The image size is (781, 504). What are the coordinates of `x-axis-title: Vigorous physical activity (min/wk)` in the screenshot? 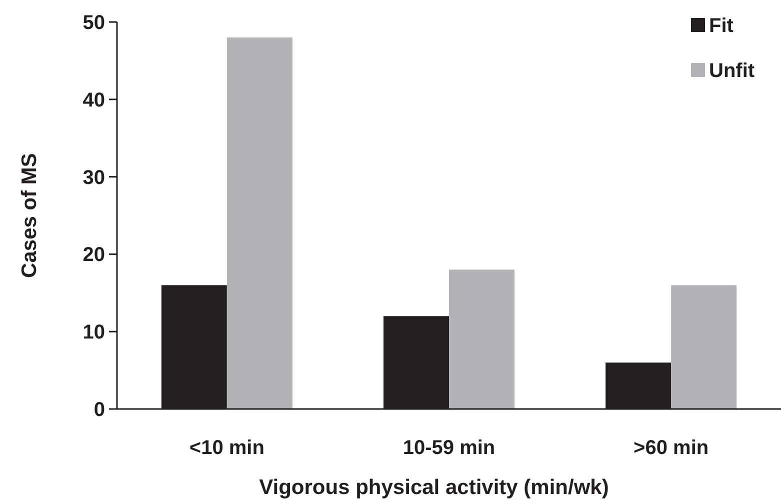 It's located at (434, 487).